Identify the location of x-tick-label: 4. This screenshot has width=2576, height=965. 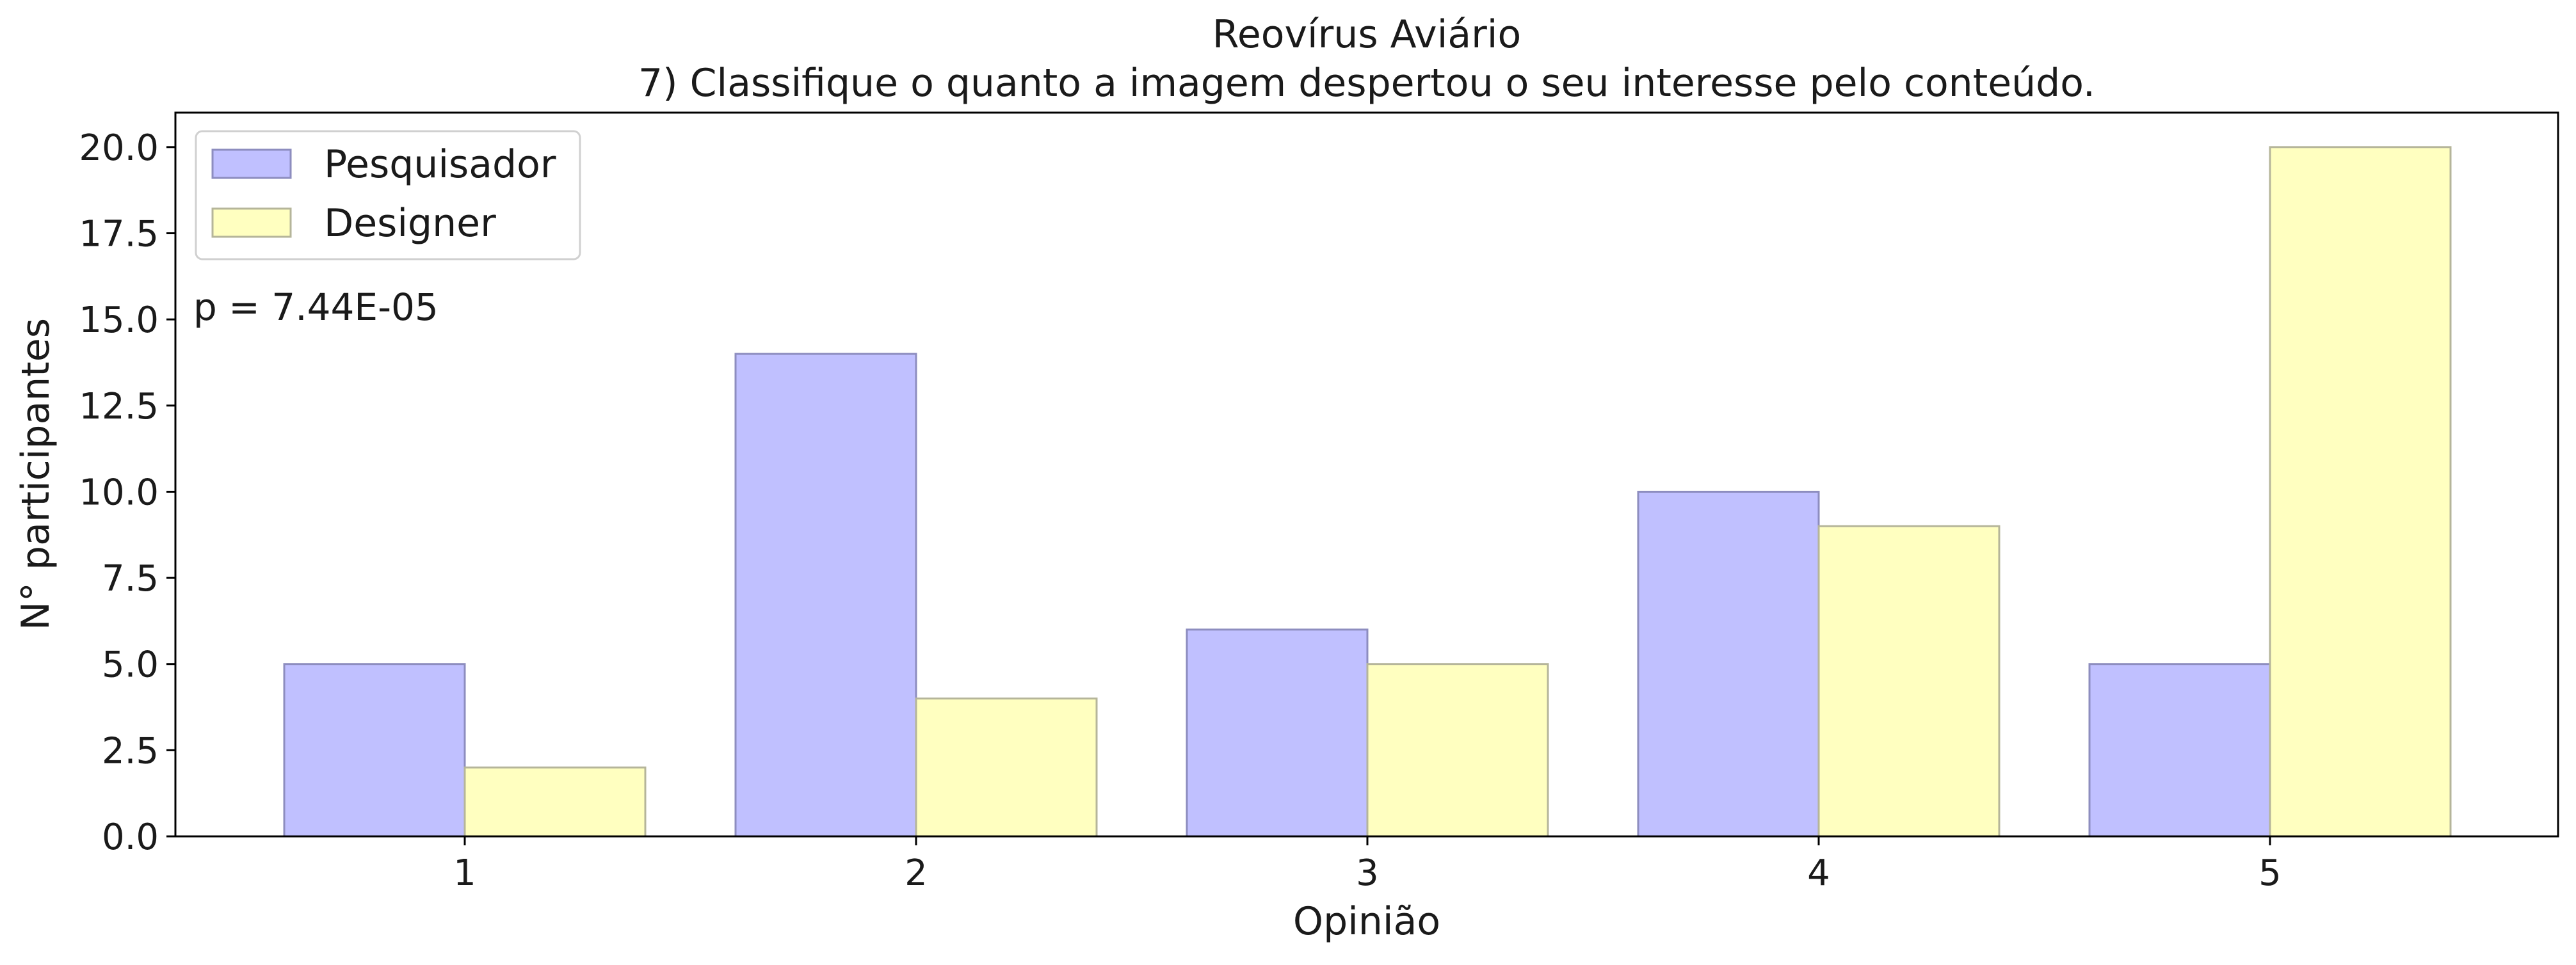
(1818, 873).